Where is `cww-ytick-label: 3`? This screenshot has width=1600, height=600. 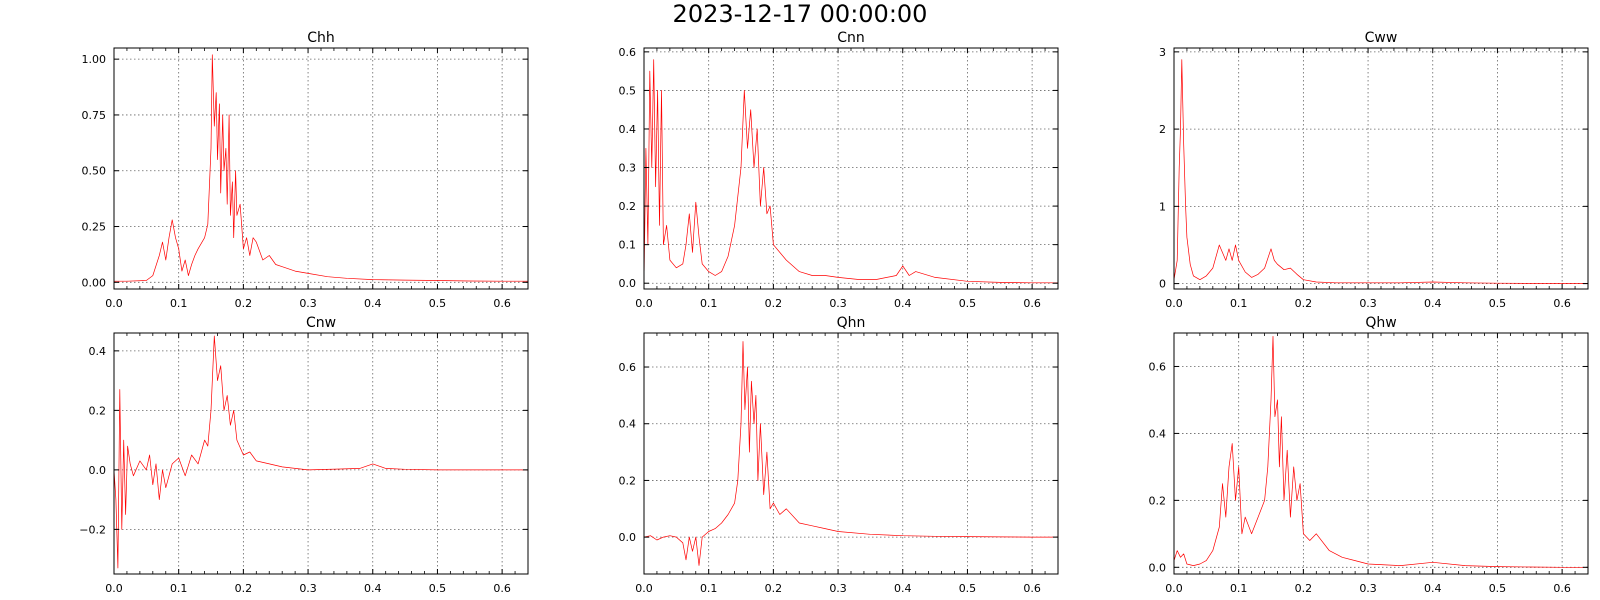 cww-ytick-label: 3 is located at coordinates (1162, 52).